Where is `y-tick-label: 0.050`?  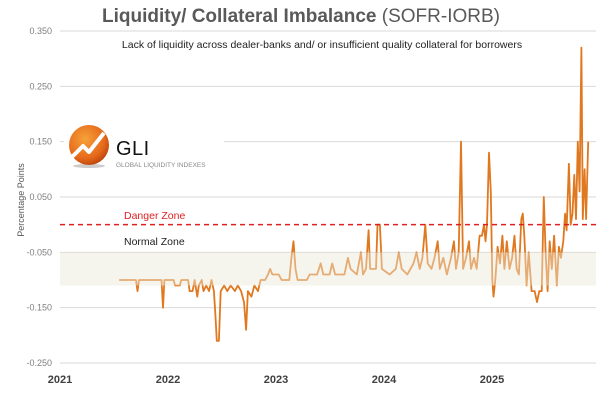 y-tick-label: 0.050 is located at coordinates (40, 197).